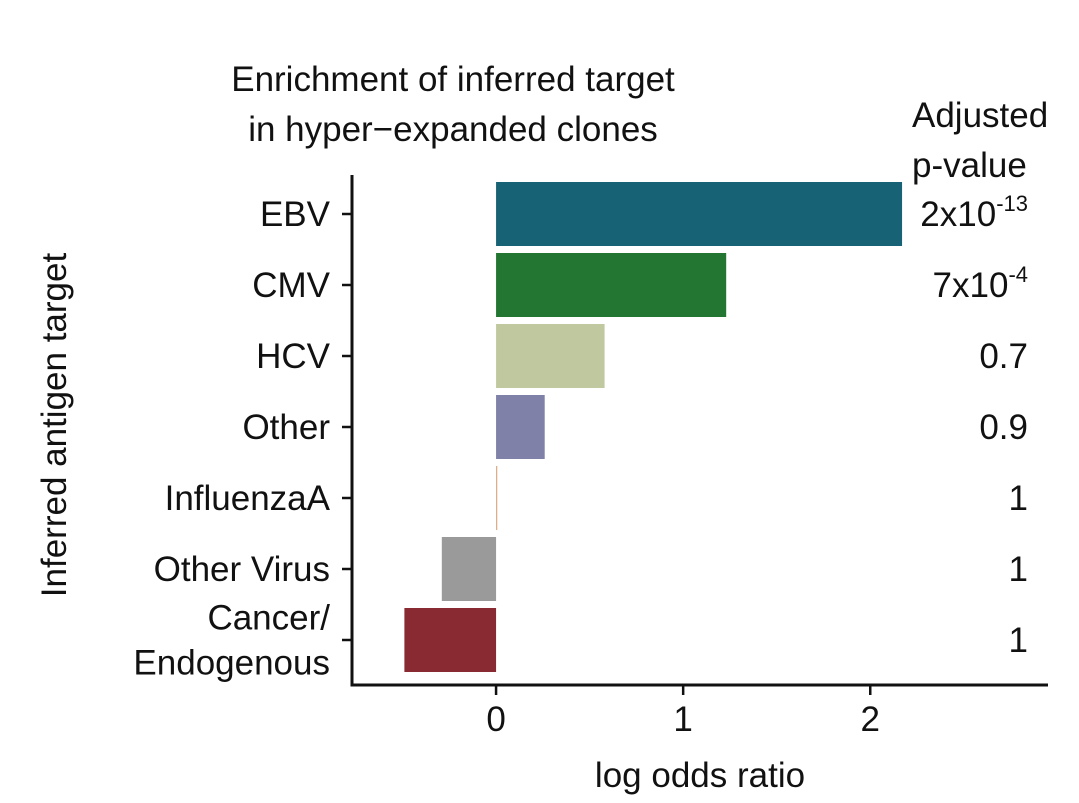 Image resolution: width=1079 pixels, height=803 pixels. I want to click on pvalue-base: 2x10, so click(958, 214).